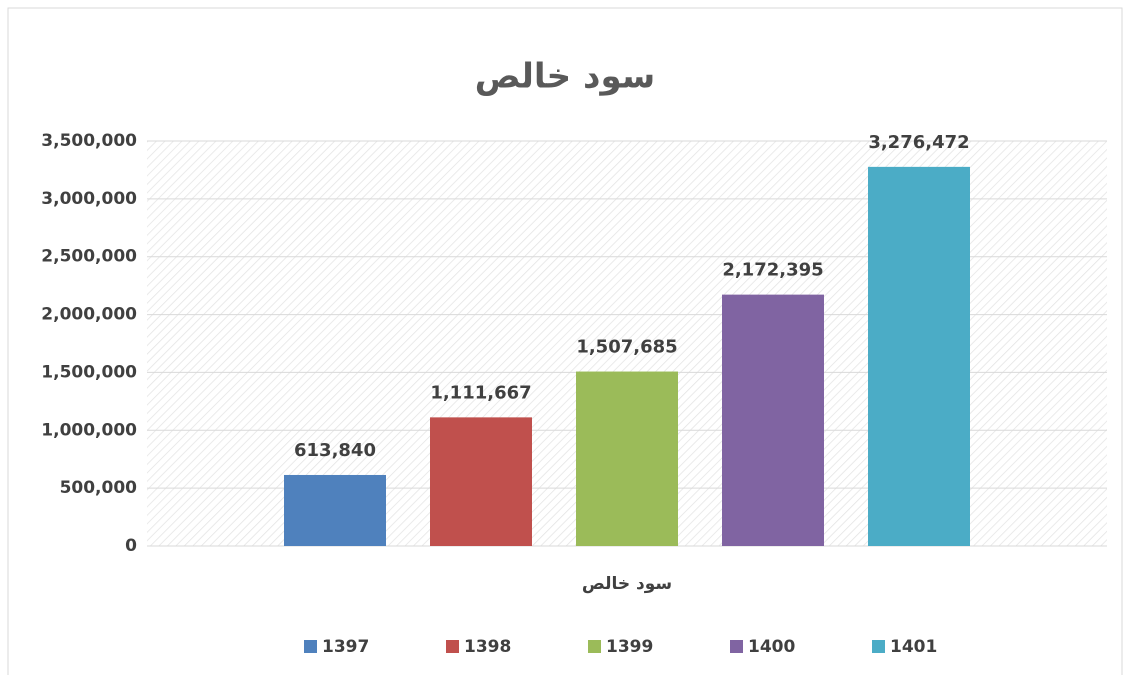  Describe the element at coordinates (487, 647) in the screenshot. I see `legend-label: 1398` at that location.